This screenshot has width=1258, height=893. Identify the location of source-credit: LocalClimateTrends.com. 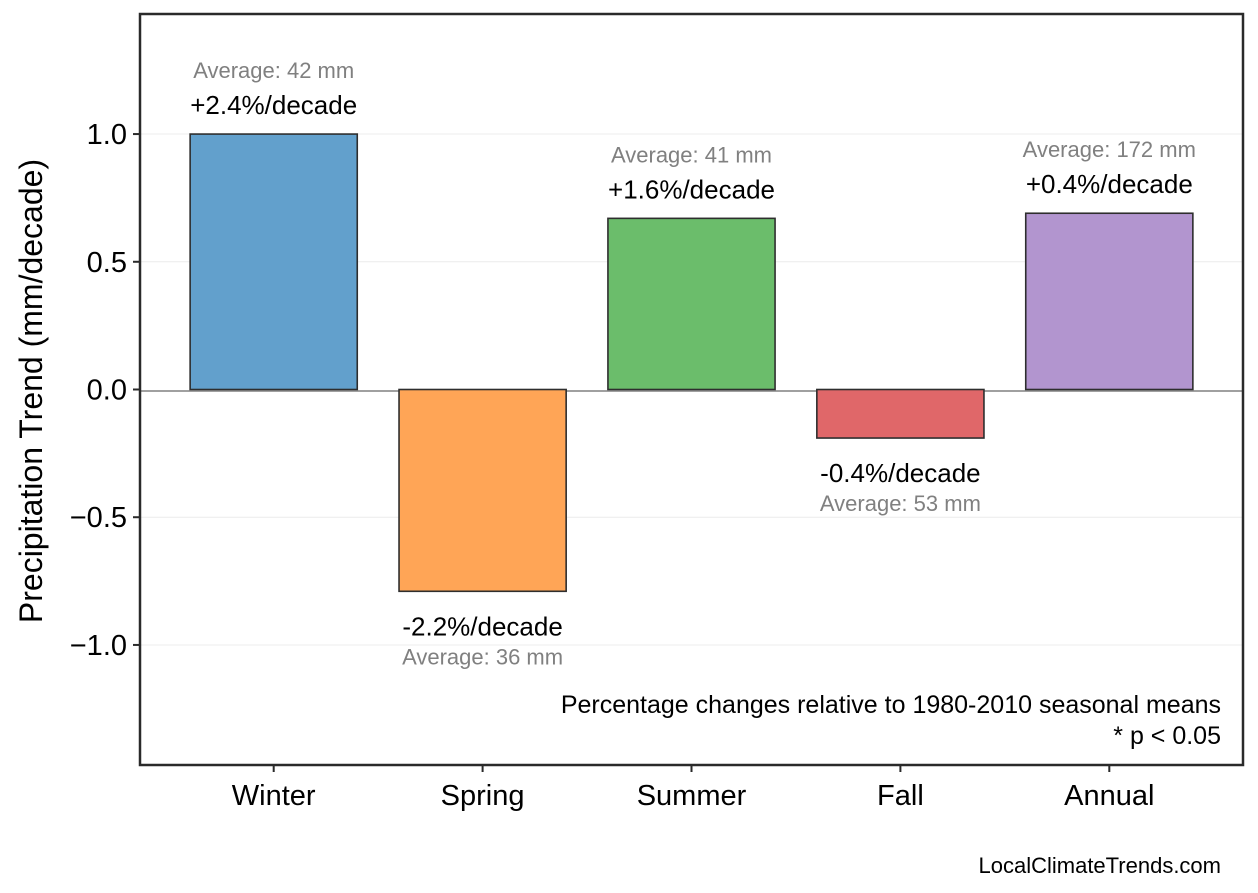
(1100, 865).